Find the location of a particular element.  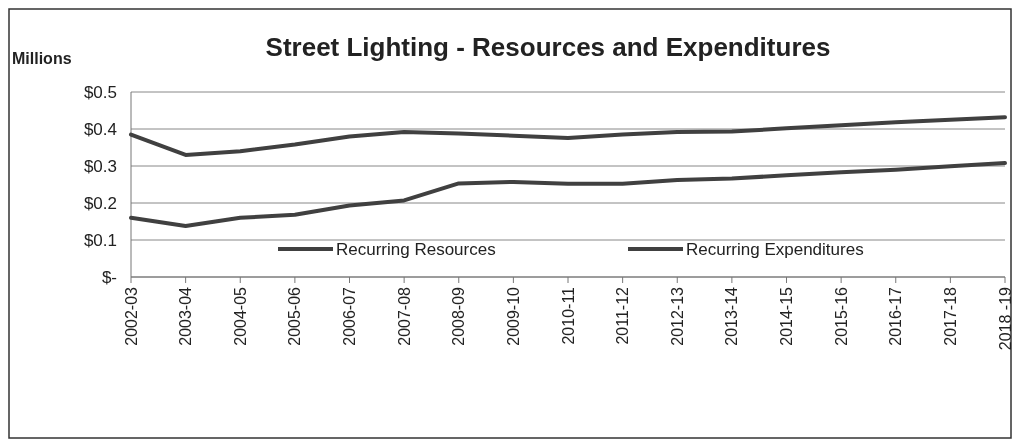

y-axis-title: Millions is located at coordinates (42, 58).